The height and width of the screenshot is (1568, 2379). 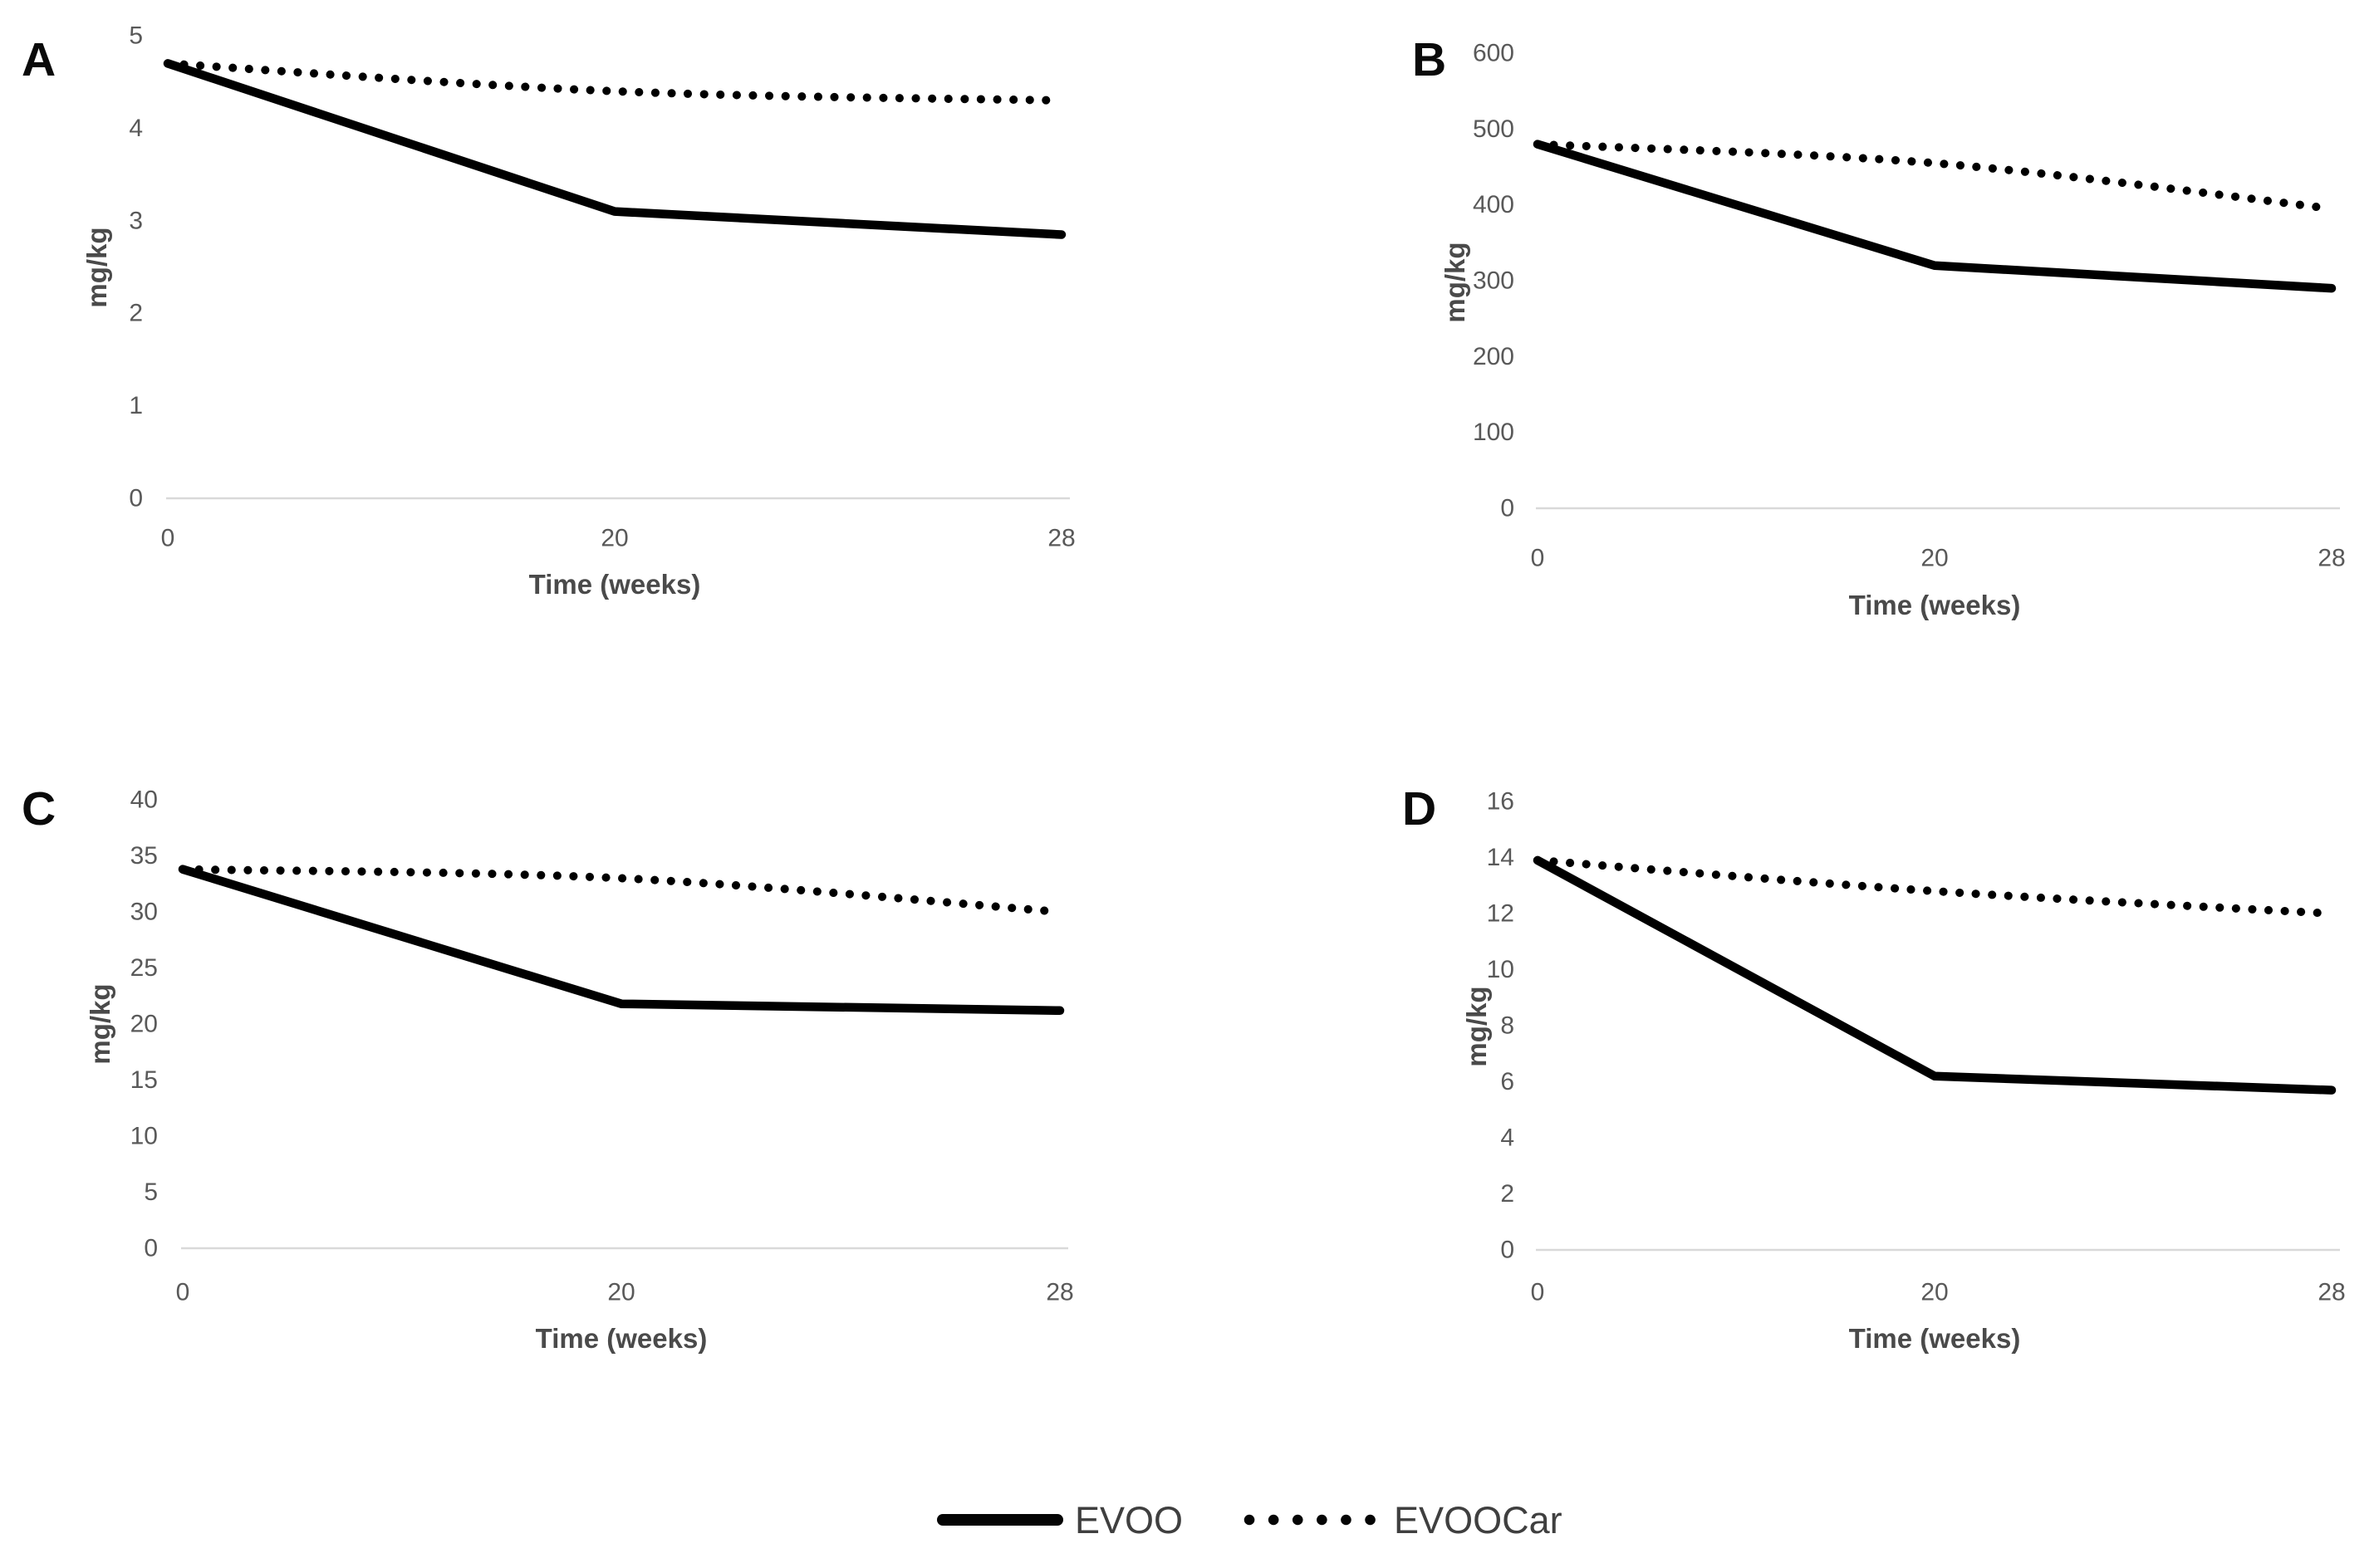 What do you see at coordinates (1909, 306) in the screenshot?
I see `chart-b: 600 500 400 300 200 100 00 20 28` at bounding box center [1909, 306].